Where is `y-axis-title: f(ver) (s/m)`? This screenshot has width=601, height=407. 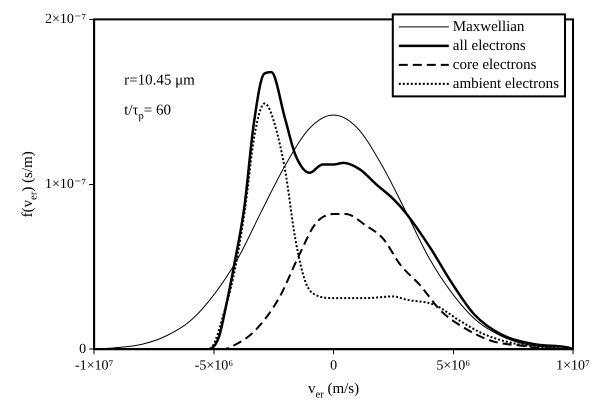 y-axis-title: f(ver) (s/m) is located at coordinates (30, 184).